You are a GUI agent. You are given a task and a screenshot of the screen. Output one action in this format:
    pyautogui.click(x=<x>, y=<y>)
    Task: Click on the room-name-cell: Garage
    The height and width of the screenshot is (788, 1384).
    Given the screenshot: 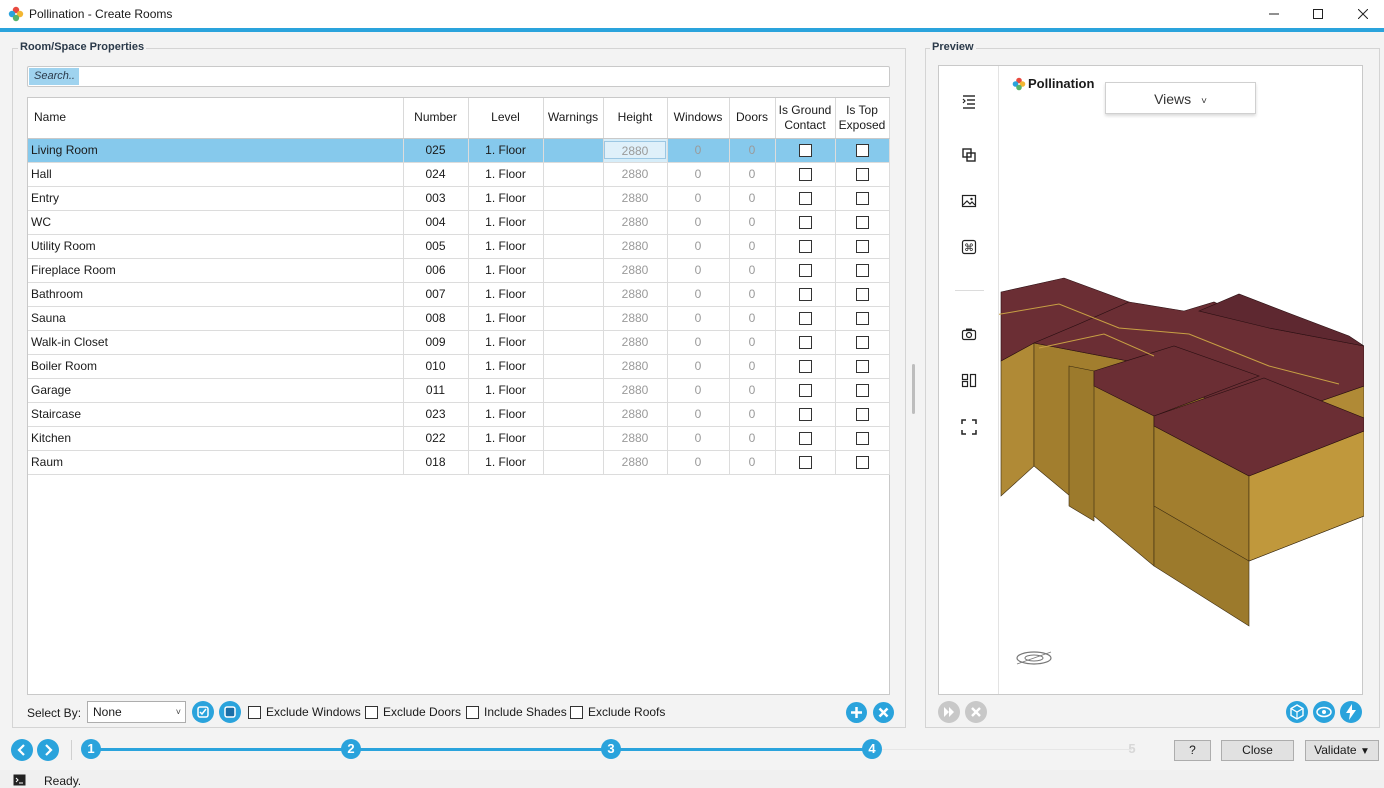 What is the action you would take?
    pyautogui.click(x=216, y=390)
    